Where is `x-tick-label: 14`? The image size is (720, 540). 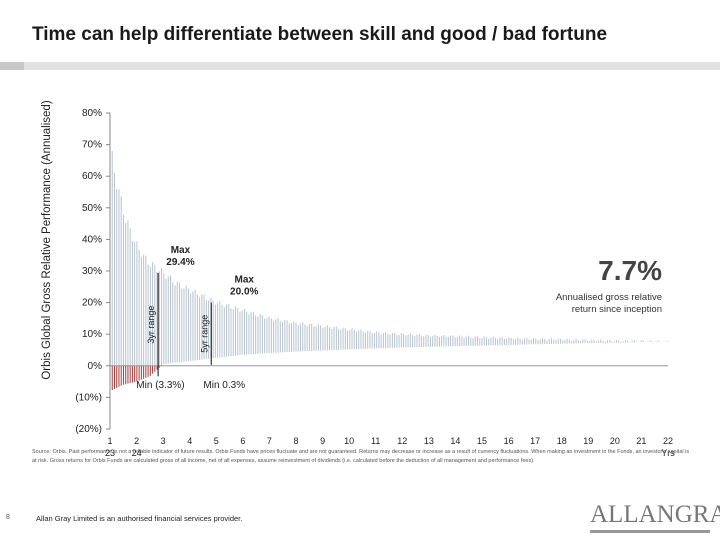
x-tick-label: 14 is located at coordinates (455, 441).